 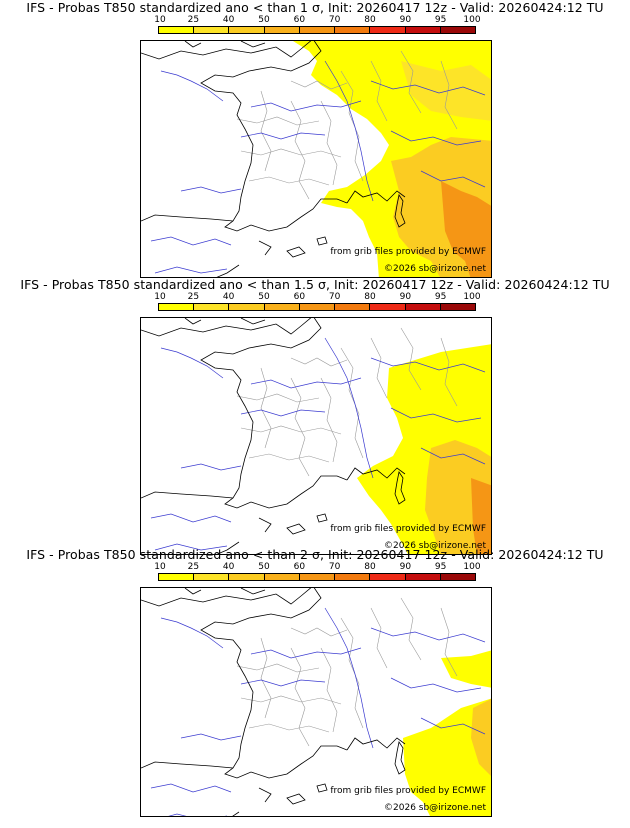 I want to click on legend-tick-label: 10, so click(x=160, y=567).